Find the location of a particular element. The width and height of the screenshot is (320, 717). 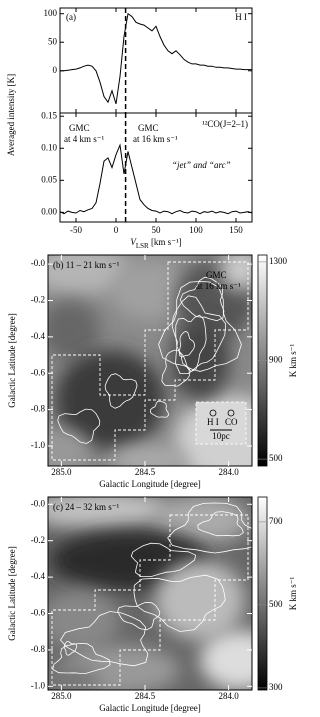

panel-title: (c) 24 – 32 km s⁻¹ is located at coordinates (86, 507).